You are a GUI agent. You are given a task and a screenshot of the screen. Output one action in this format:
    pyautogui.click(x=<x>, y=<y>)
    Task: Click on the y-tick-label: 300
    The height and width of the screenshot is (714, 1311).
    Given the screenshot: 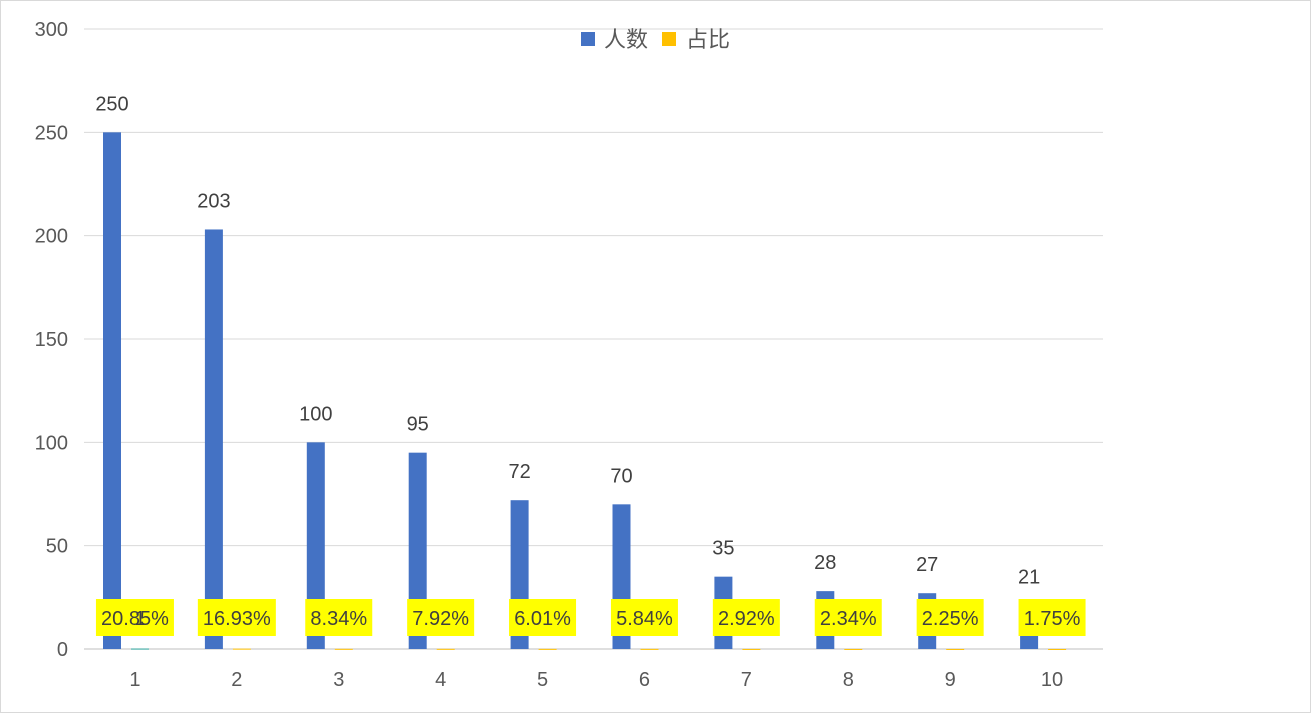 What is the action you would take?
    pyautogui.click(x=51, y=30)
    